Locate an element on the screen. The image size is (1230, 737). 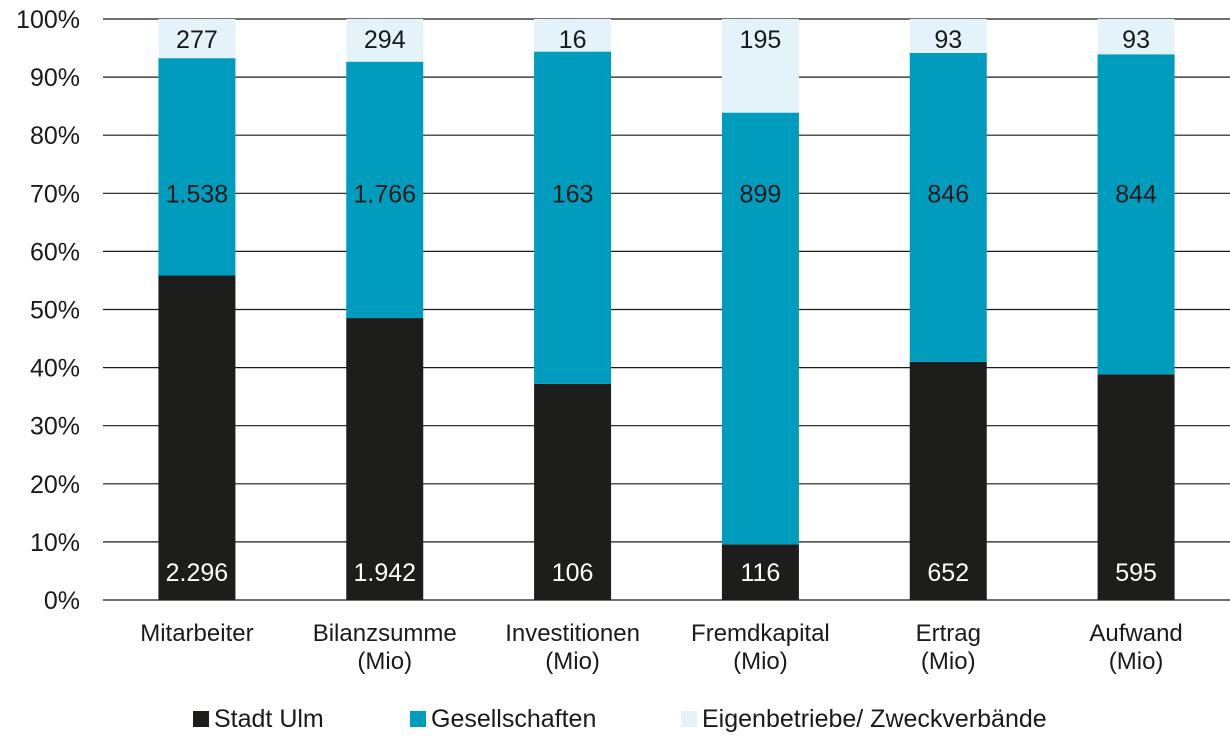
data-label: 294 is located at coordinates (385, 40).